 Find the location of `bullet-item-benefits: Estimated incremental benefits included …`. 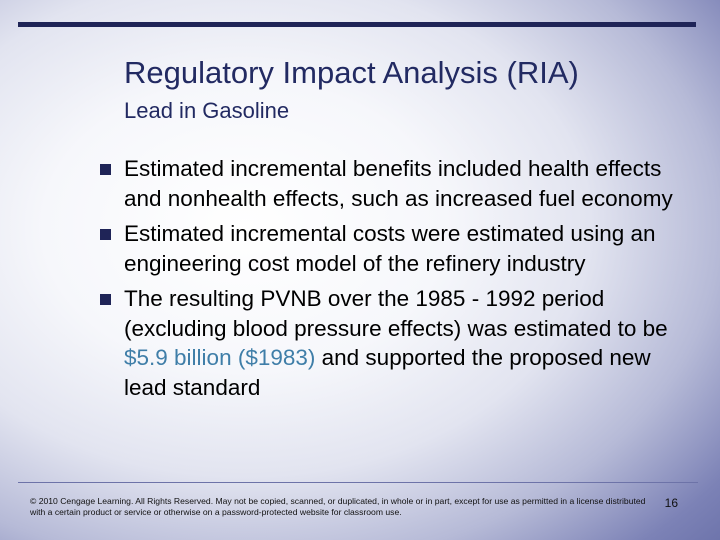

bullet-item-benefits: Estimated incremental benefits included … is located at coordinates (395, 183).